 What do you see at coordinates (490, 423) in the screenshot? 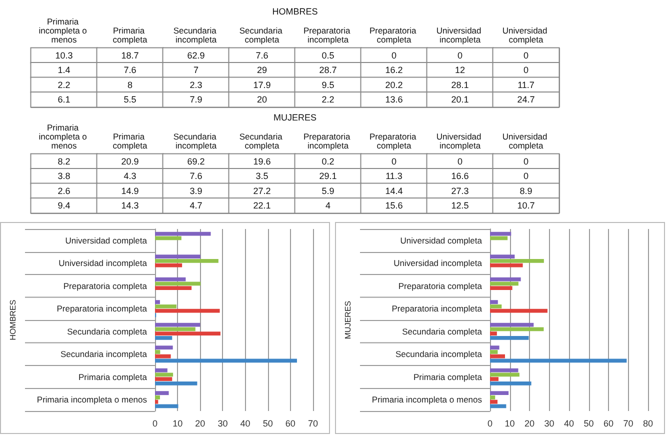
I see `x-tick-label: 0` at bounding box center [490, 423].